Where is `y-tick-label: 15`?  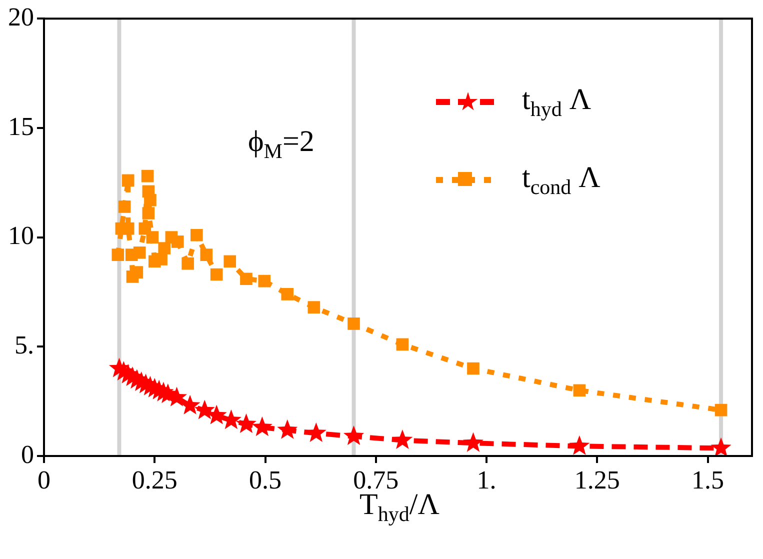 y-tick-label: 15 is located at coordinates (21, 126).